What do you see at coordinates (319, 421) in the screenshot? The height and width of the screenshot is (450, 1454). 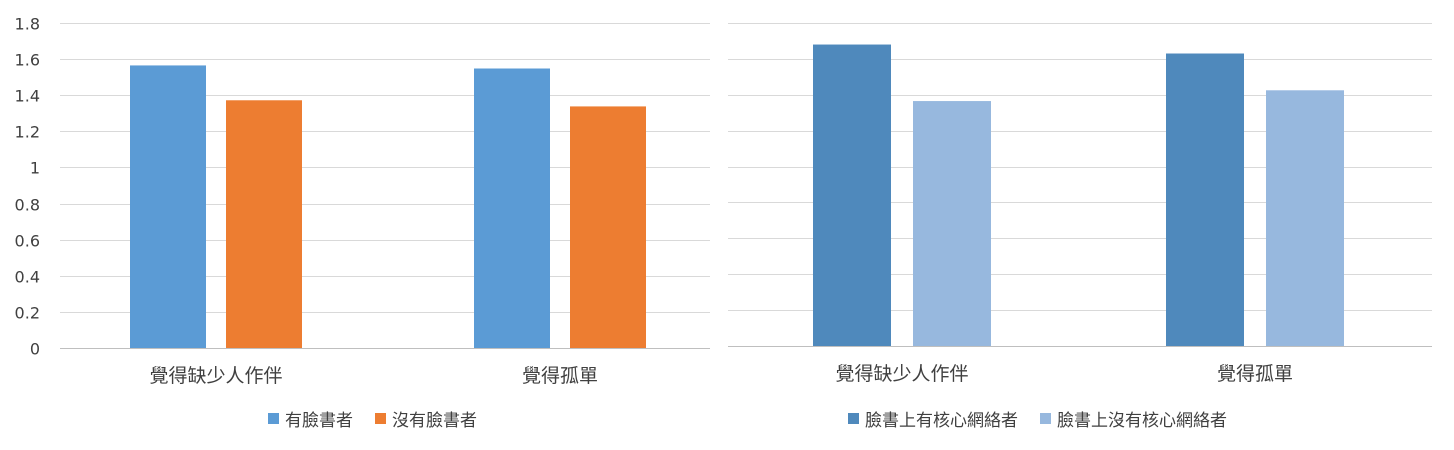 I see `legend-label: 有臉書者` at bounding box center [319, 421].